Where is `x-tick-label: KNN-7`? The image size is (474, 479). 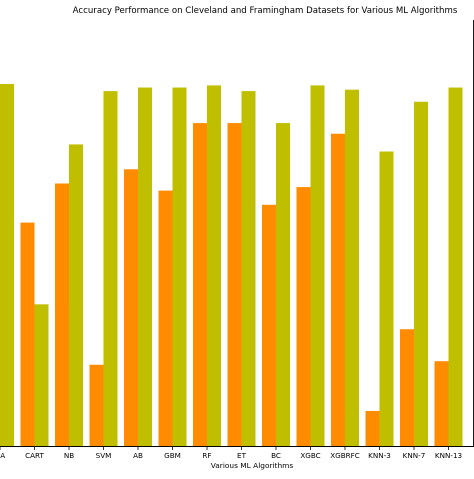
x-tick-label: KNN-7 is located at coordinates (414, 455).